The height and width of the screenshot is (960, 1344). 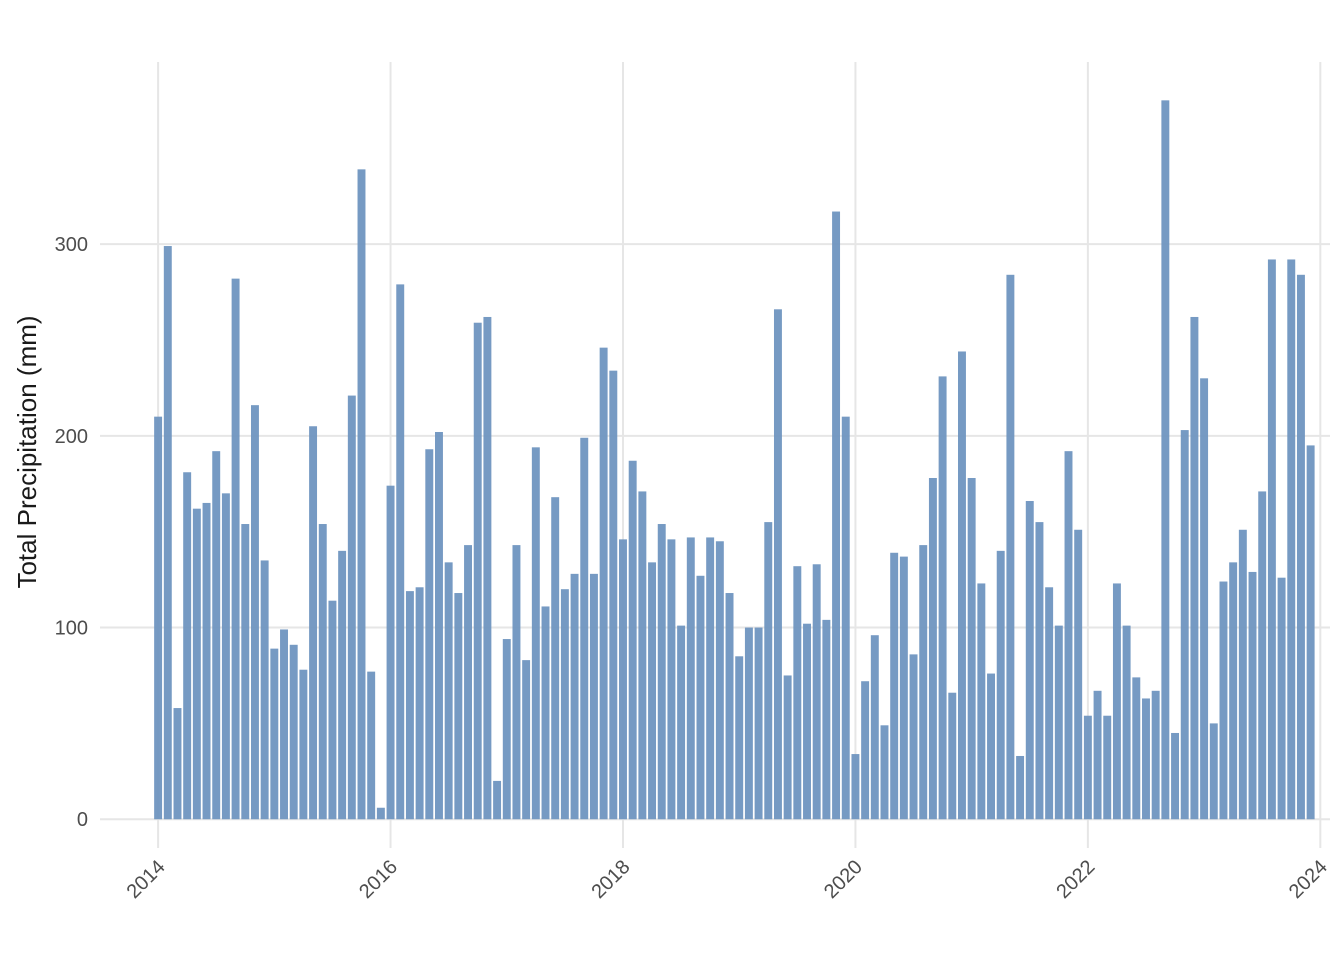 What do you see at coordinates (378, 879) in the screenshot?
I see `x-tick-label: 2016` at bounding box center [378, 879].